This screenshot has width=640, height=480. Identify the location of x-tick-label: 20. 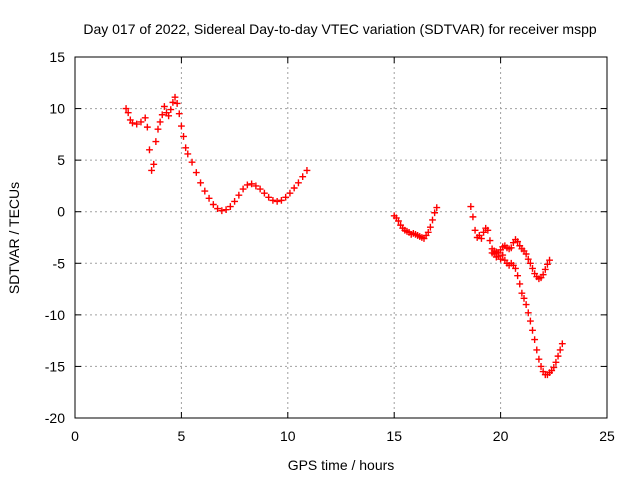
(501, 436).